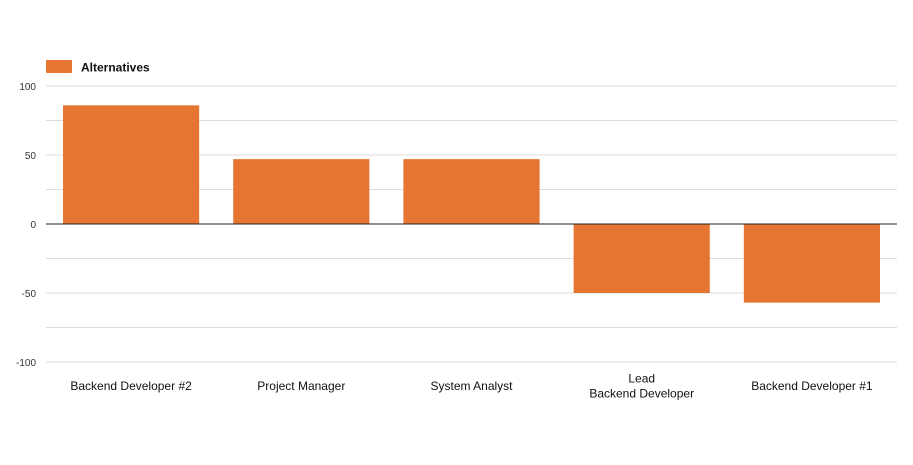 This screenshot has height=465, width=913. Describe the element at coordinates (115, 68) in the screenshot. I see `legend-label: Alternatives` at that location.